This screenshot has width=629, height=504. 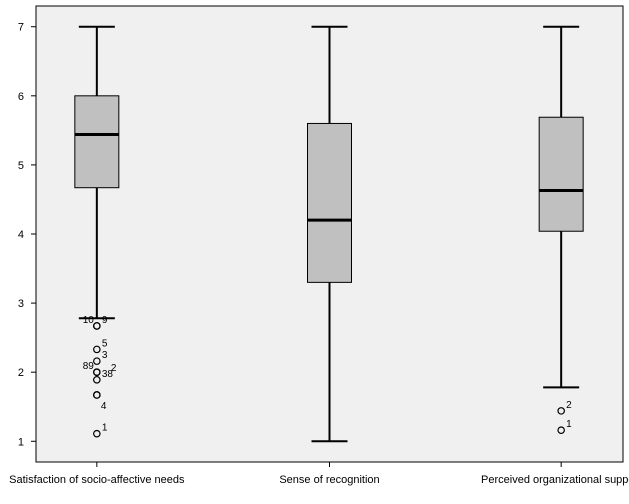 What do you see at coordinates (89, 366) in the screenshot?
I see `outlier-label: 89` at bounding box center [89, 366].